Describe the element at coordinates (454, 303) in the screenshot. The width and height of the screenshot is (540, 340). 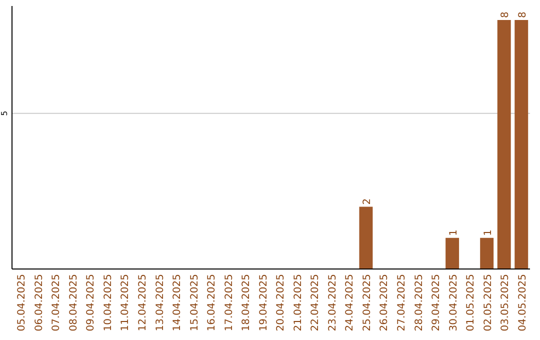
I see `x-tick-label: 30.04.2025` at that location.